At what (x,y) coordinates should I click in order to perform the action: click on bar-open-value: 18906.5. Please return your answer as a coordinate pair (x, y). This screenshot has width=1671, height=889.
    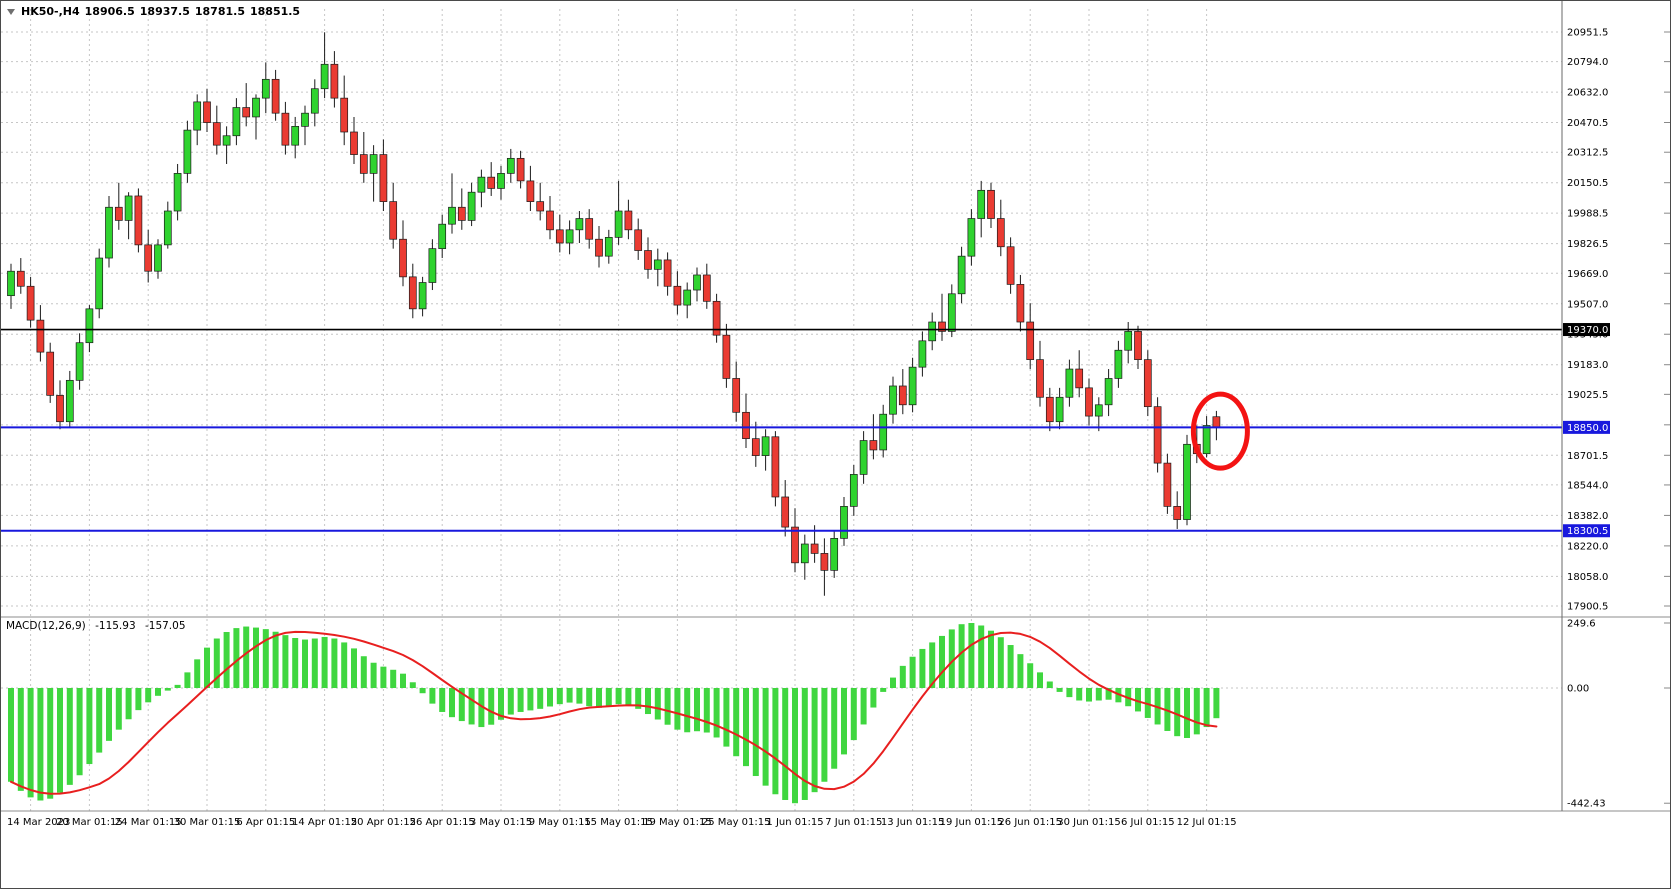
    Looking at the image, I should click on (109, 11).